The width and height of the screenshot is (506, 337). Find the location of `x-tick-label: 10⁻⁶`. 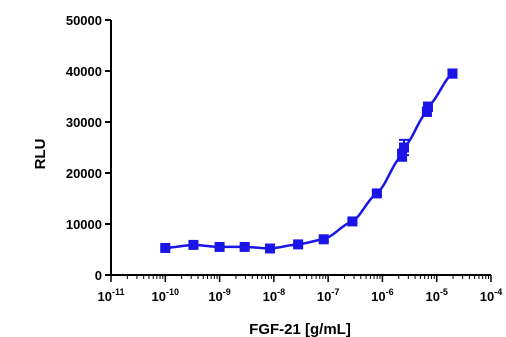

x-tick-label: 10⁻⁶ is located at coordinates (382, 295).